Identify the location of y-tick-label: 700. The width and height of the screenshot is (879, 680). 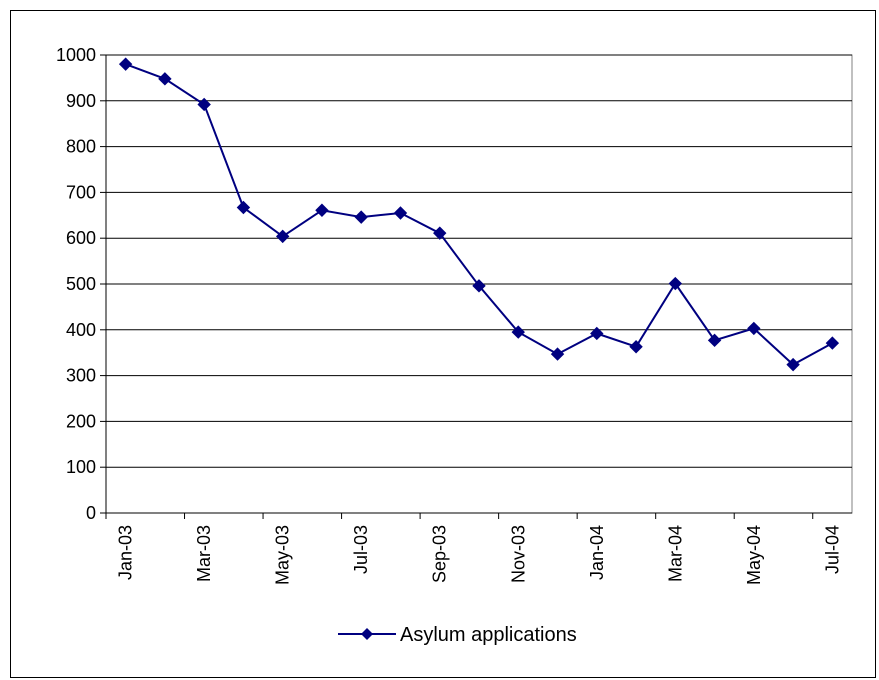
(81, 192).